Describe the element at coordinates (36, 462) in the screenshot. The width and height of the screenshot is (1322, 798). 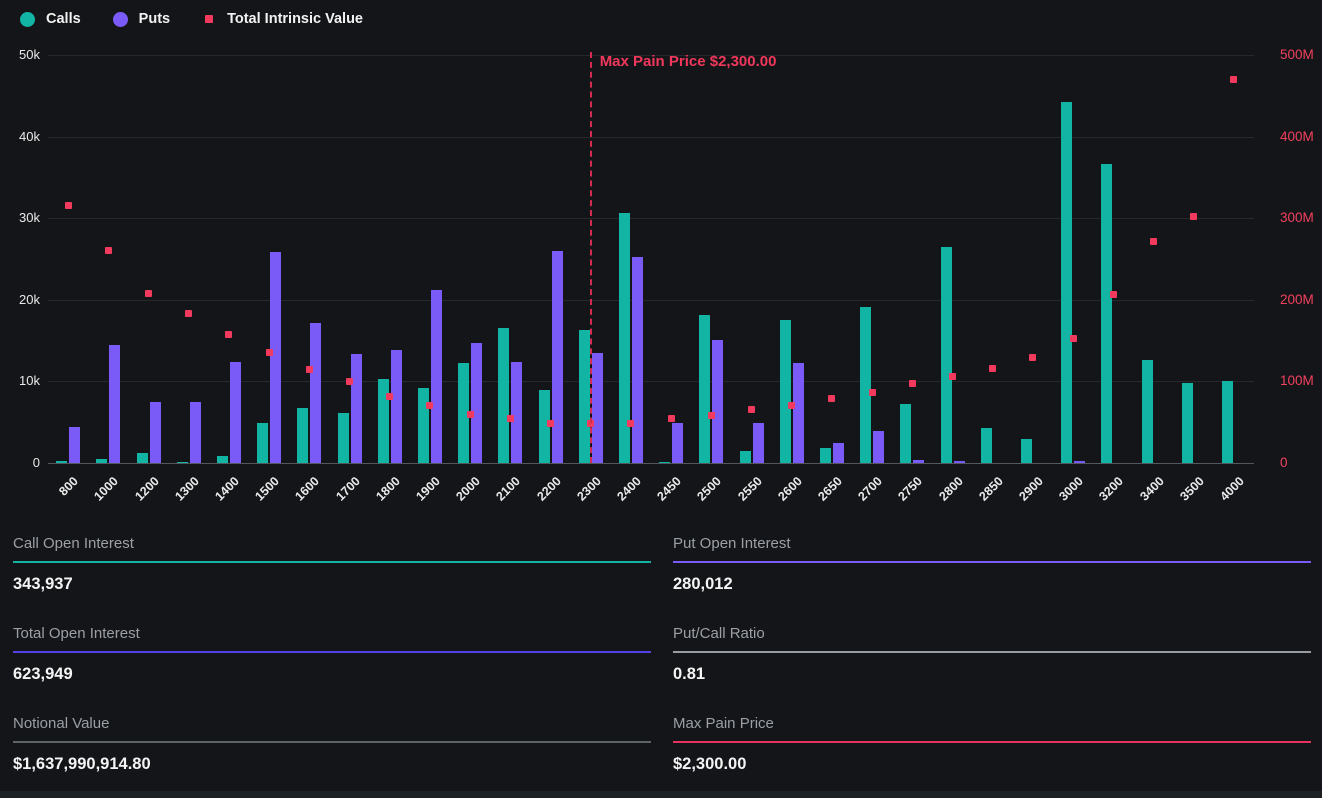
I see `y-axis-left-tick: 0` at that location.